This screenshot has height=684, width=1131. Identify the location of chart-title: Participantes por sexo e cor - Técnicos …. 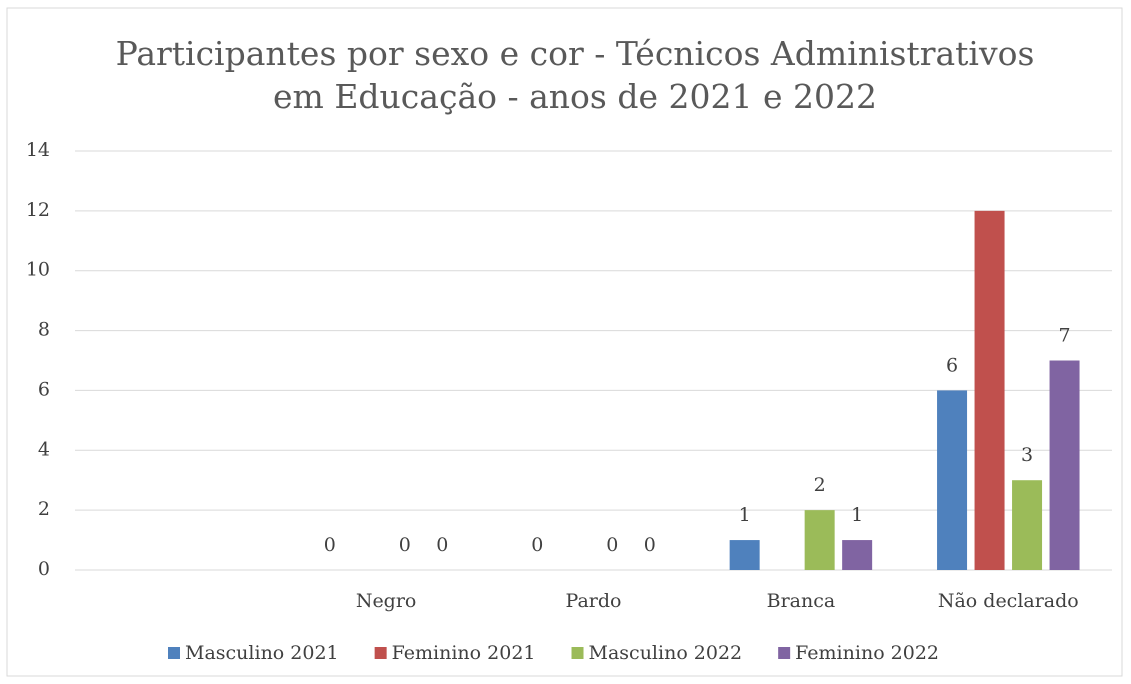
(575, 53).